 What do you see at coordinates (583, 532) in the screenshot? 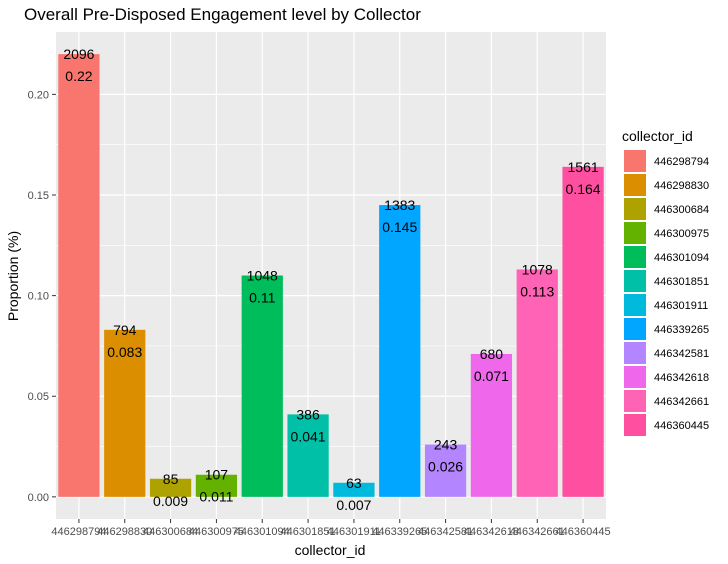
I see `x-tick-label: 446360445` at bounding box center [583, 532].